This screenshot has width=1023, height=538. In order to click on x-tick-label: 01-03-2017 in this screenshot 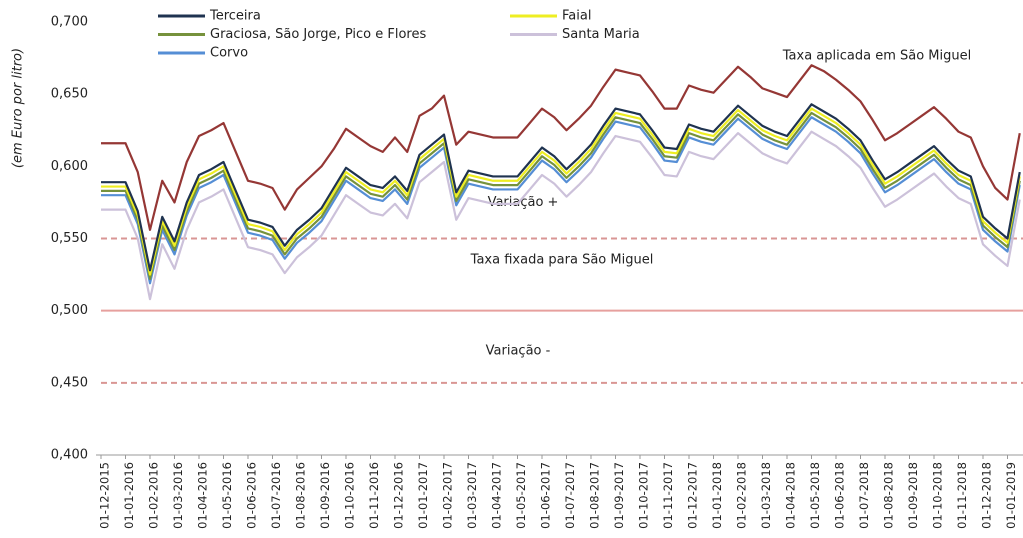, I will do `click(472, 495)`.